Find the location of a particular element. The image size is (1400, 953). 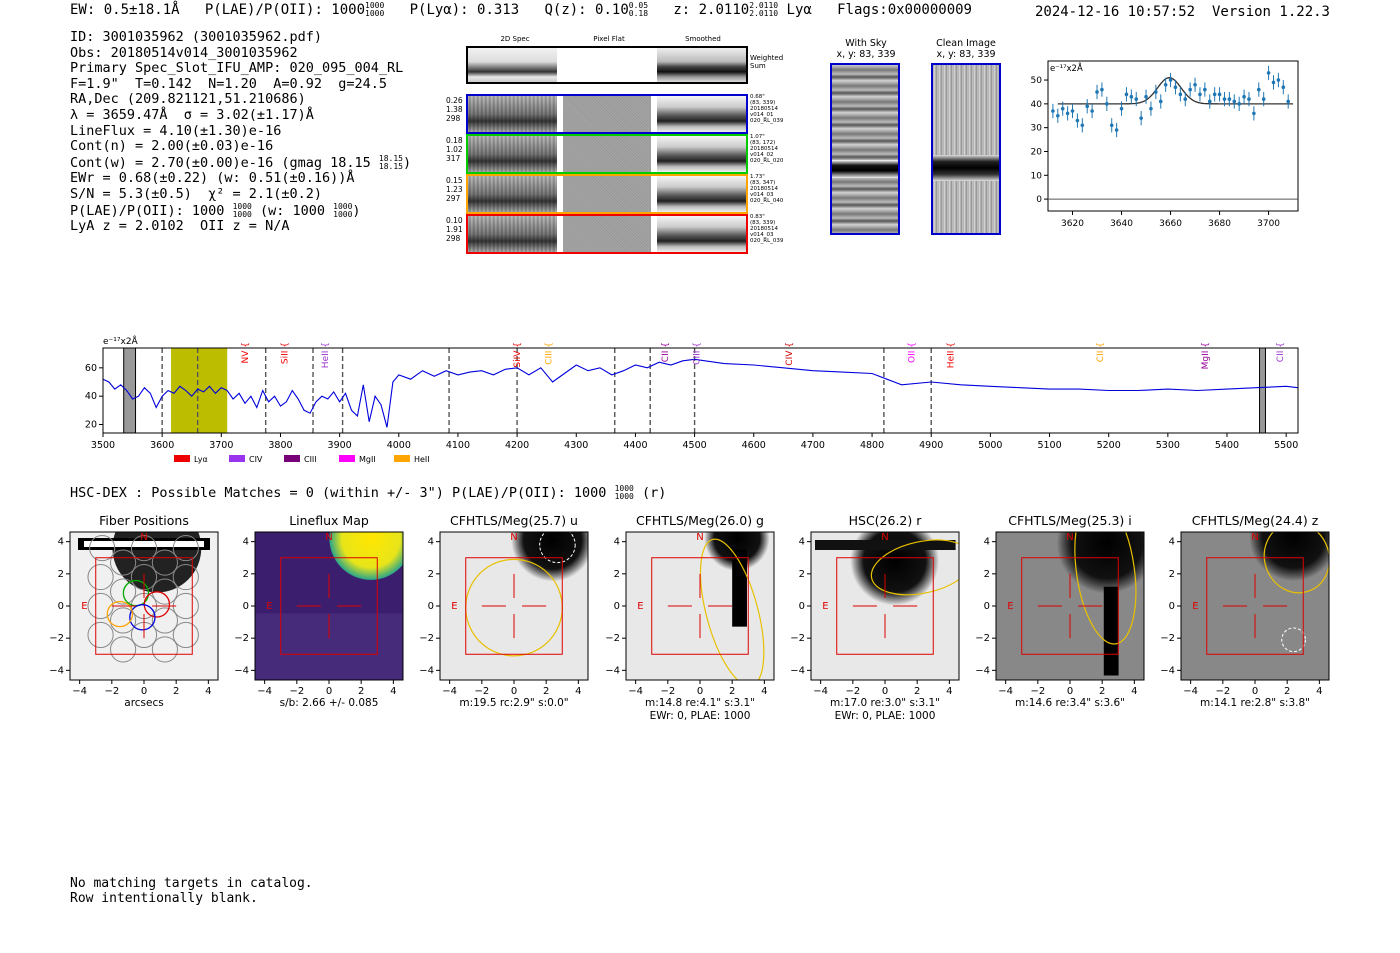

spectrum-xtick-label: 4800 is located at coordinates (872, 445).